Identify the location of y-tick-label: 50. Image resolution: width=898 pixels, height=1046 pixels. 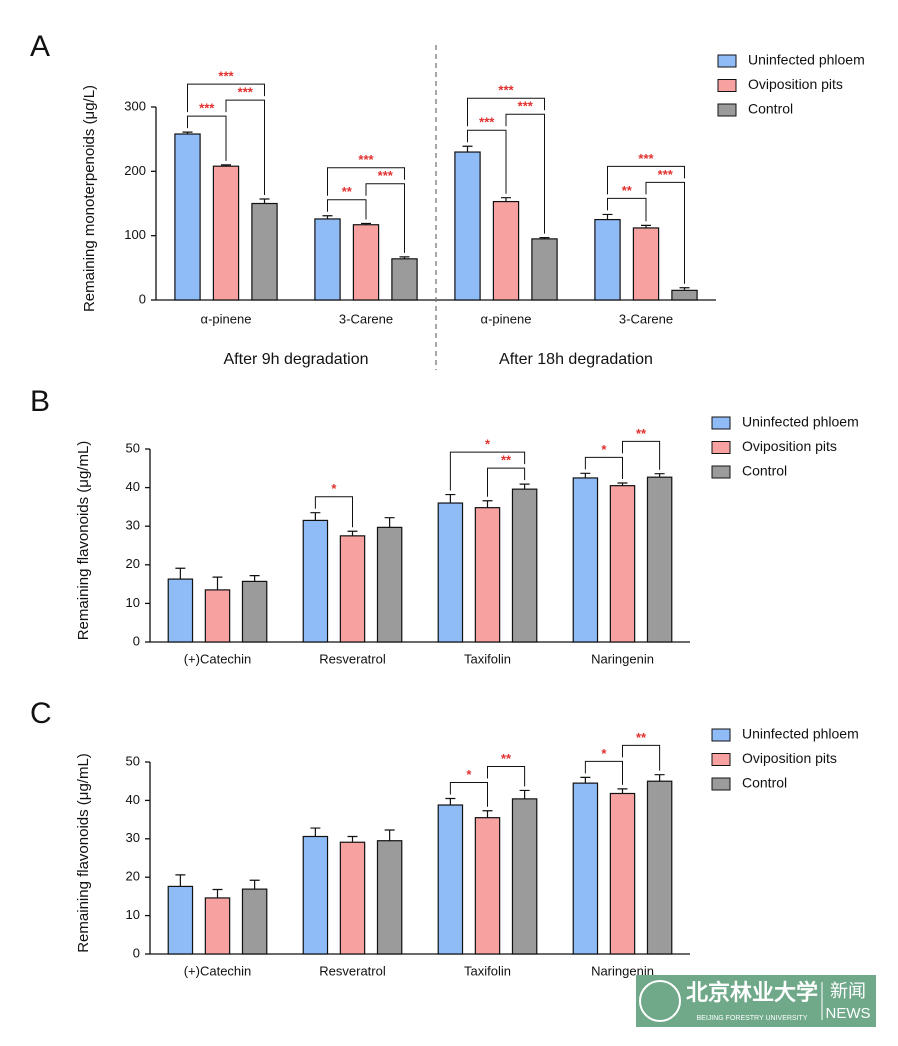
(133, 447).